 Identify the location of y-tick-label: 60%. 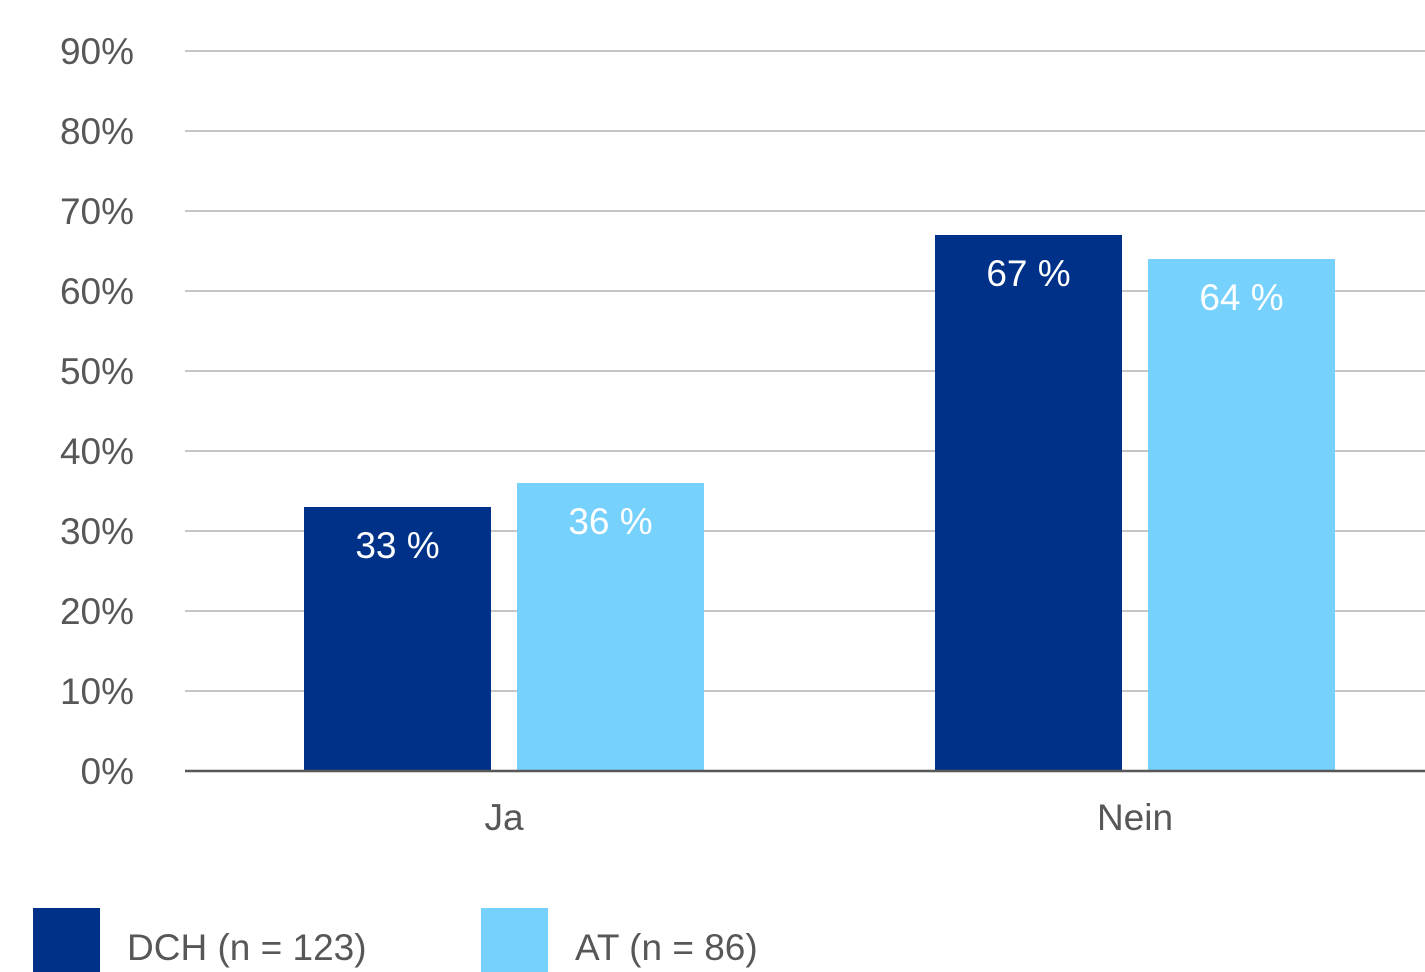
(97, 291).